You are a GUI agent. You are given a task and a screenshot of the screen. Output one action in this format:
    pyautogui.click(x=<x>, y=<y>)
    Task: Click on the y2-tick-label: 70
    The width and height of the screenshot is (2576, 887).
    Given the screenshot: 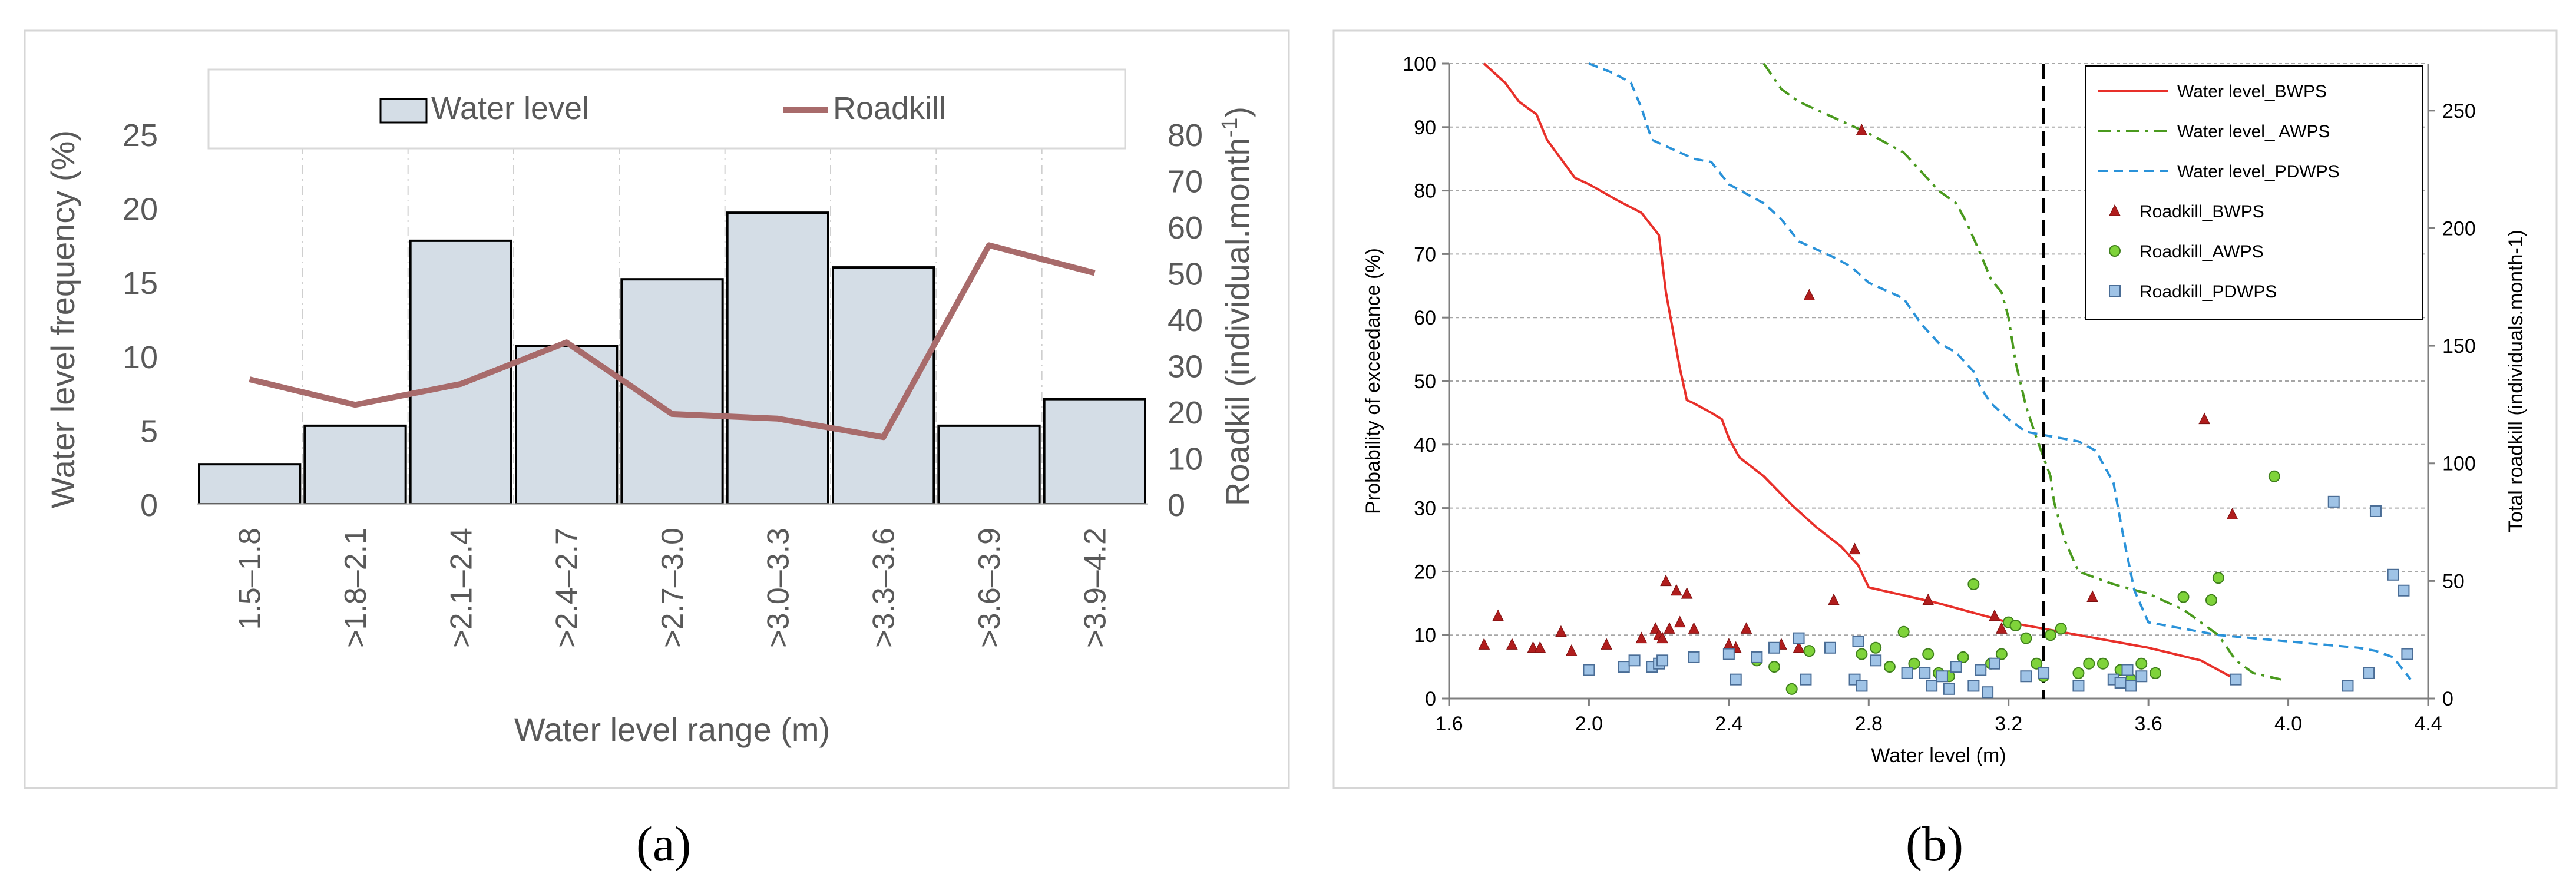 What is the action you would take?
    pyautogui.click(x=1185, y=182)
    